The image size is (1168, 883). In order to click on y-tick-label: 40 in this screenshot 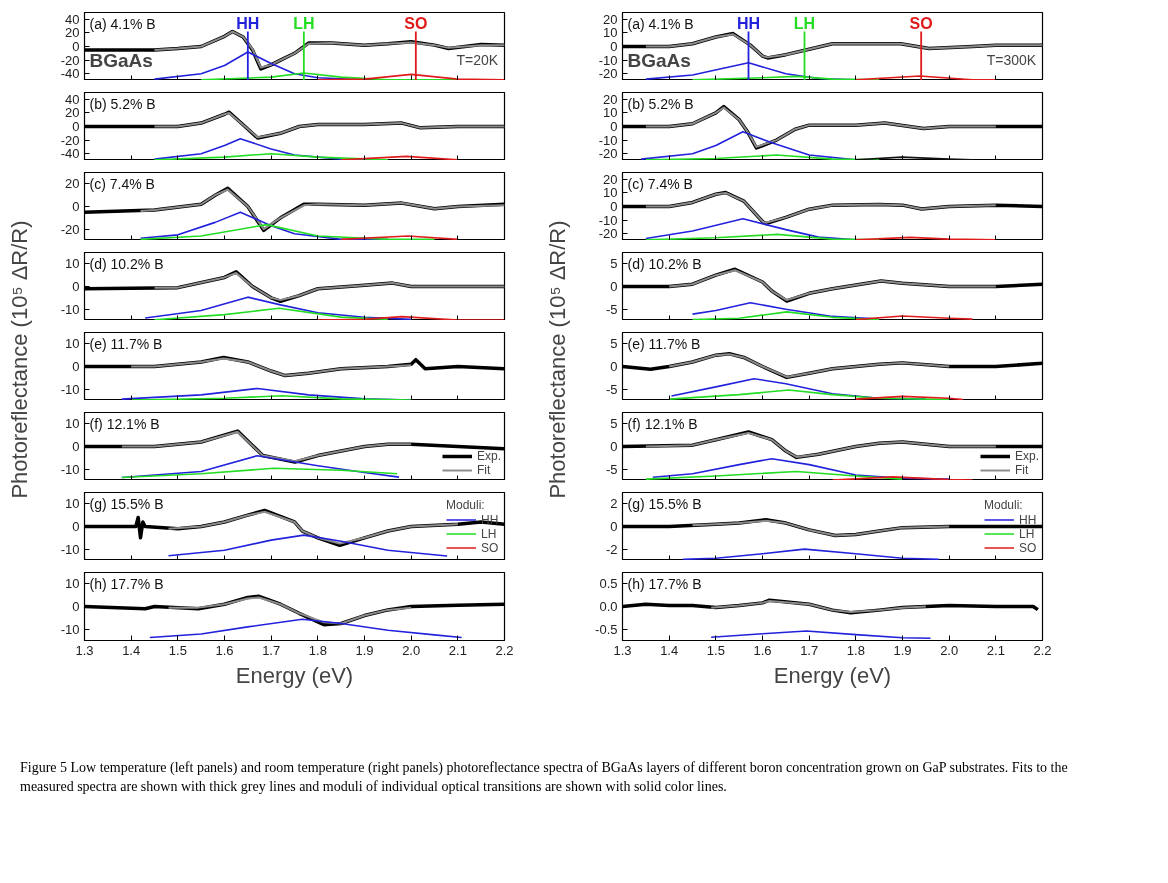, I will do `click(72, 99)`.